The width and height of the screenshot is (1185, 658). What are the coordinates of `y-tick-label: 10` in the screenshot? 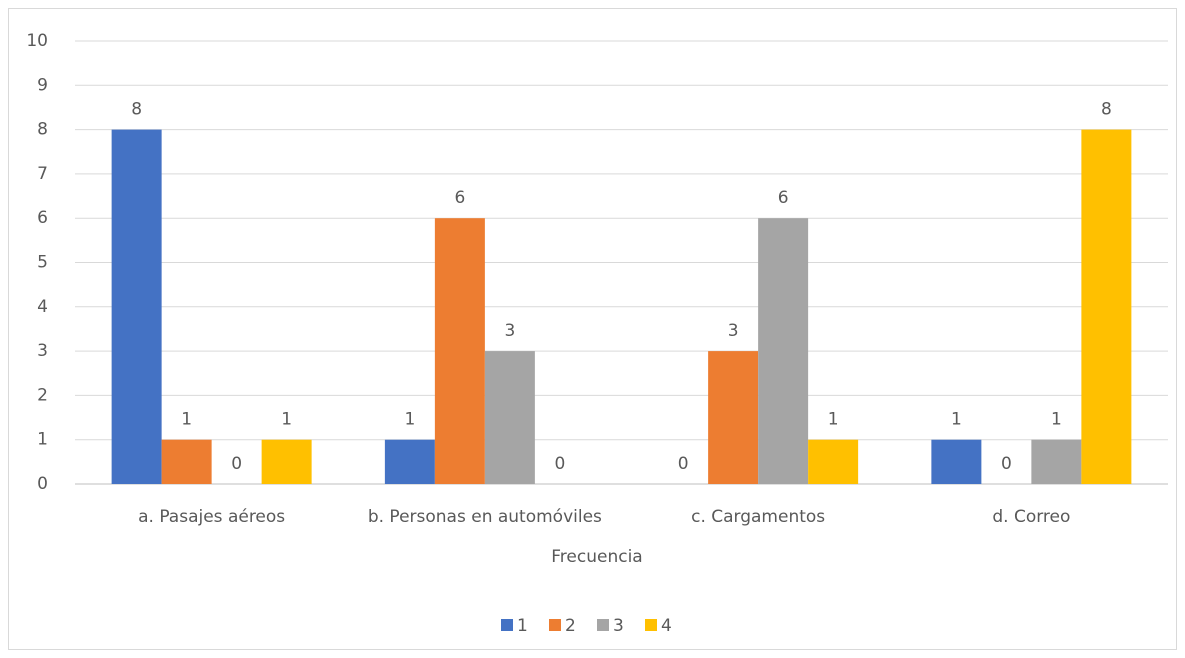 It's located at (37, 41).